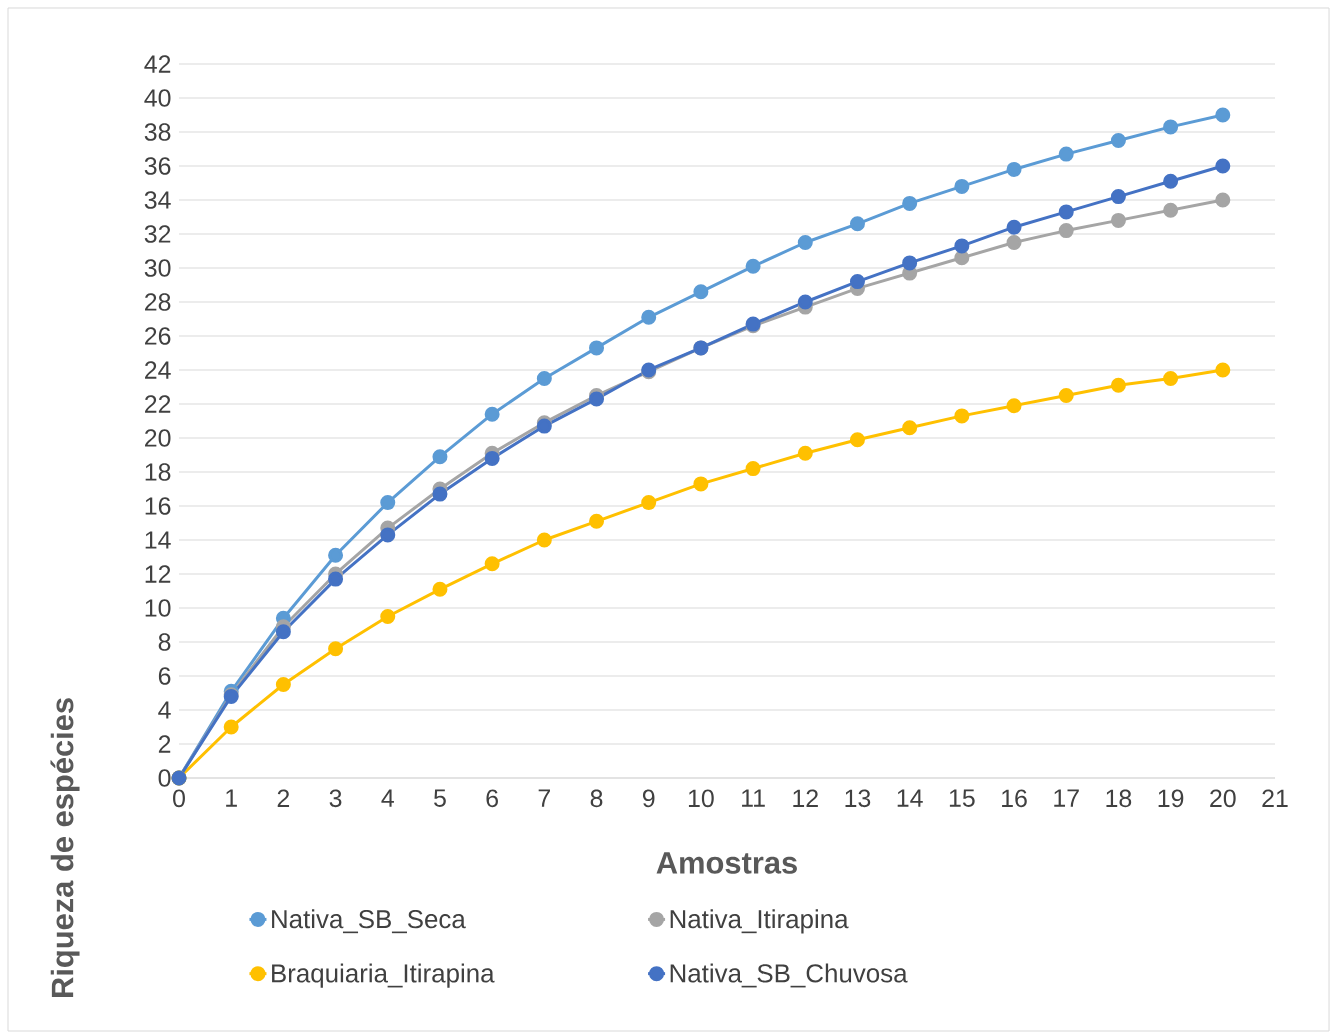  I want to click on x-tick-label: 14, so click(910, 798).